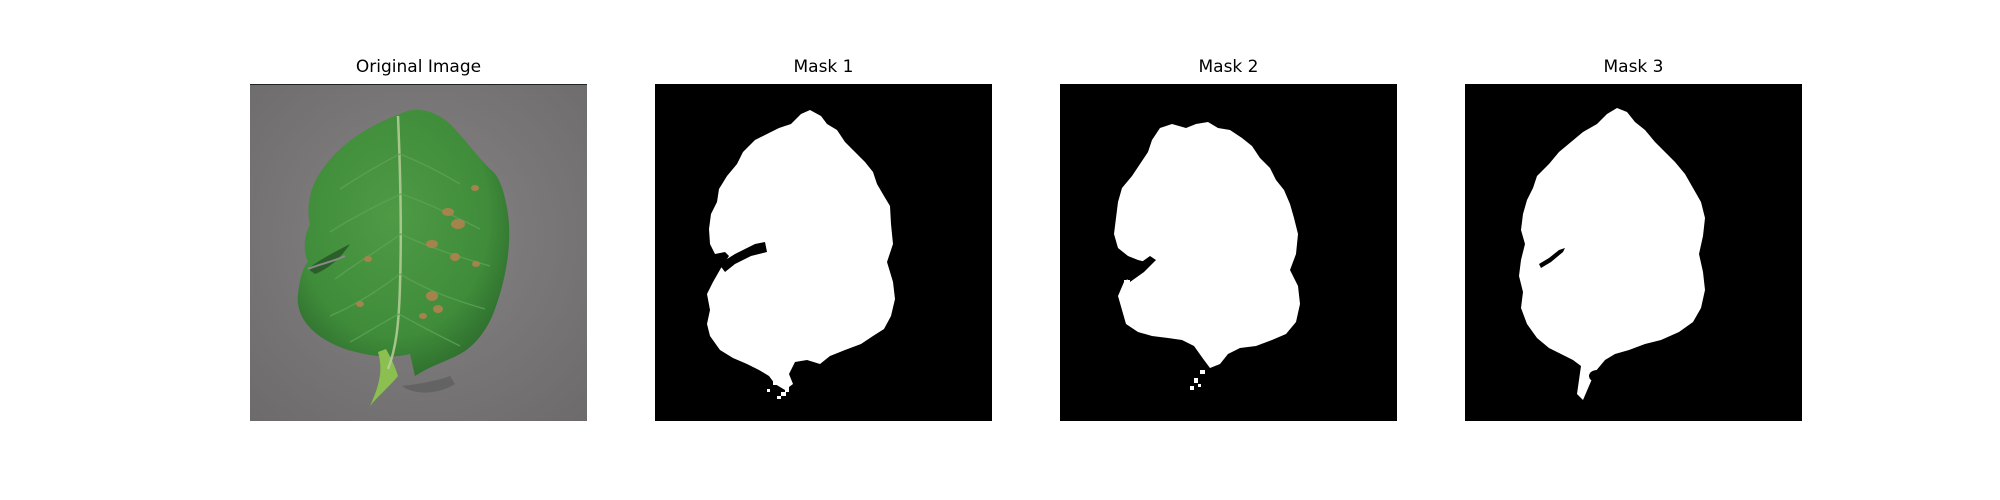  I want to click on mask-3-panel: Mask 3, so click(1633, 239).